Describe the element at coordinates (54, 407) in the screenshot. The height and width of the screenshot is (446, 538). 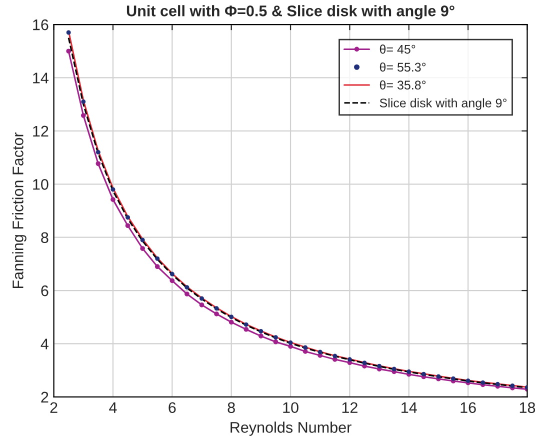
I see `x-tick-label: 2` at that location.